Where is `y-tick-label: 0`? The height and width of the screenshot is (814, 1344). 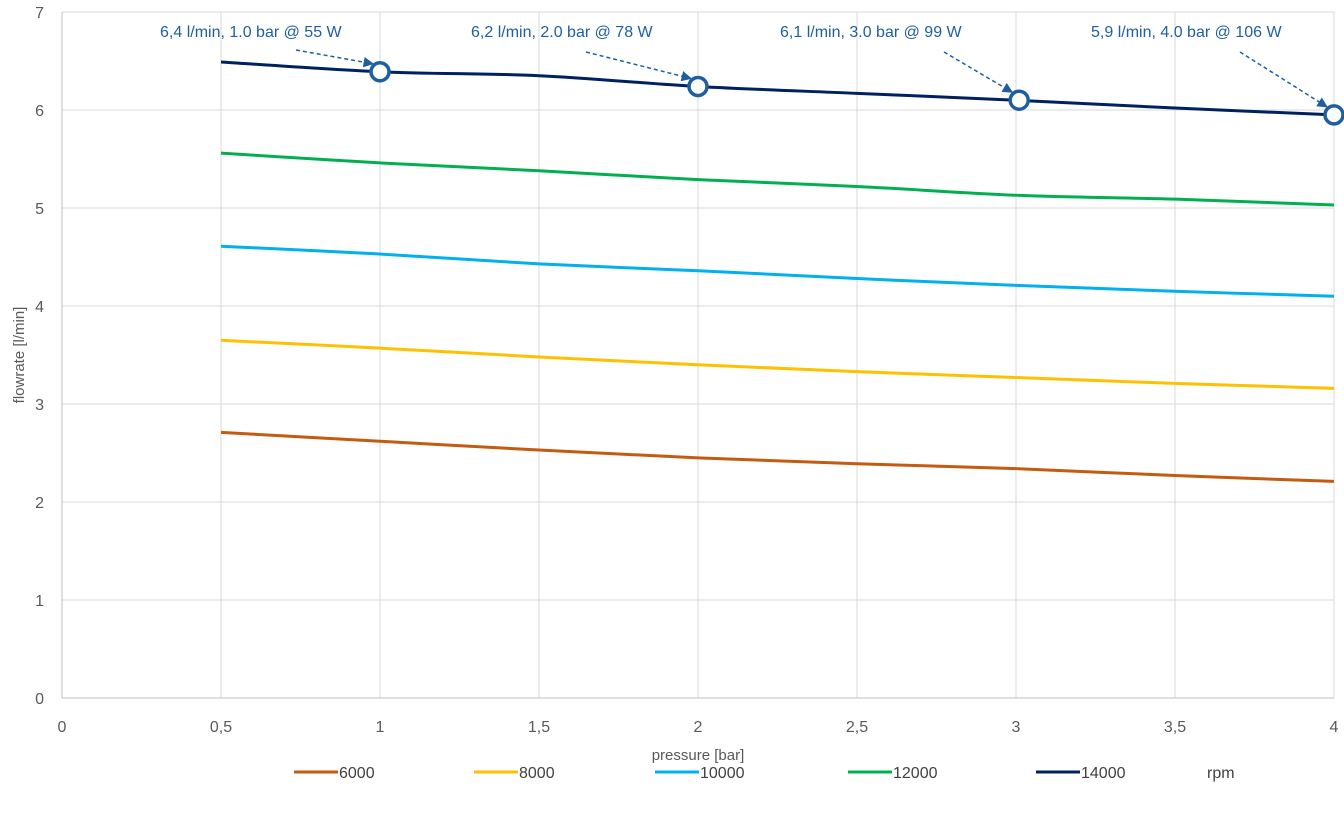
y-tick-label: 0 is located at coordinates (39, 699).